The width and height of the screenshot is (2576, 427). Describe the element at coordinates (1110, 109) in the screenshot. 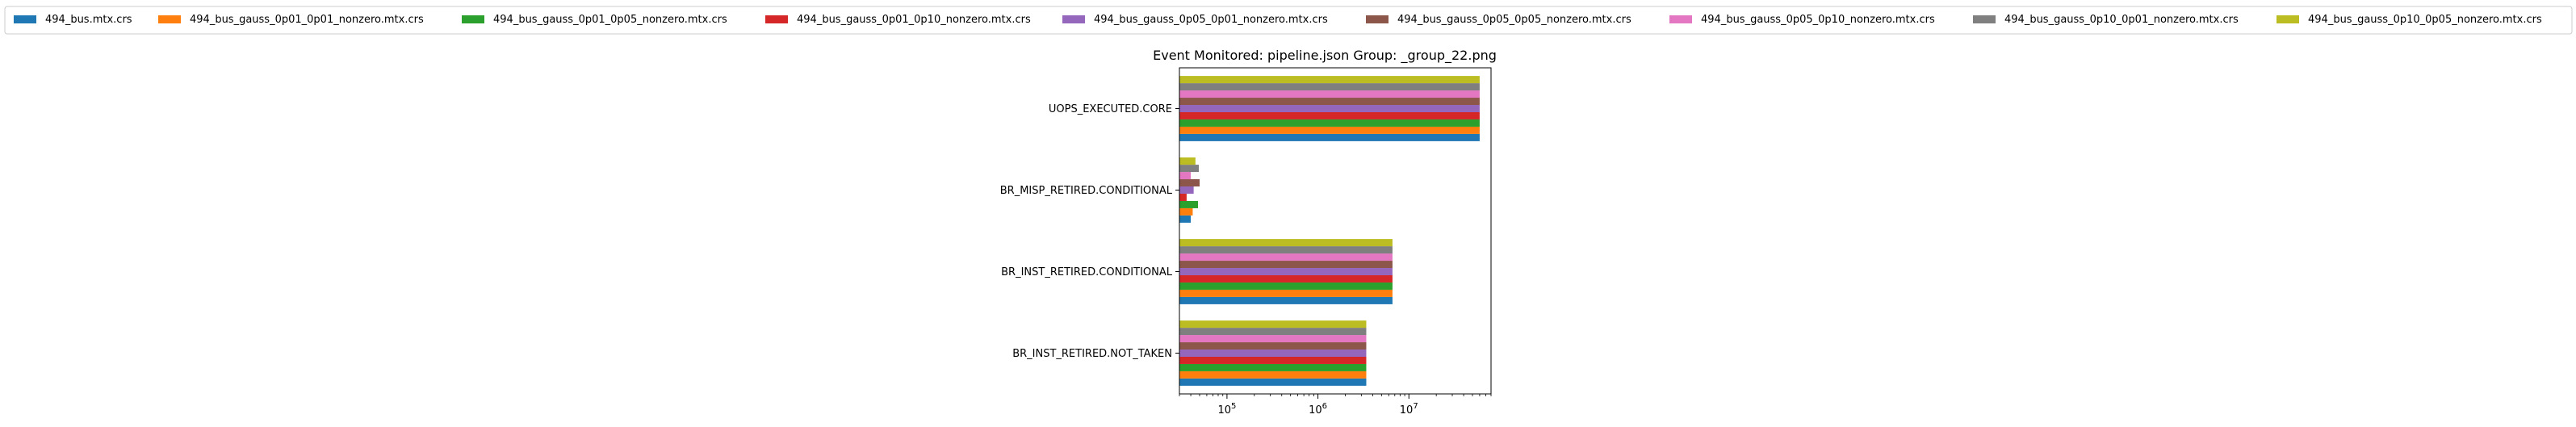

I see `y-tick-label: UOPS_EXECUTED.CORE` at that location.